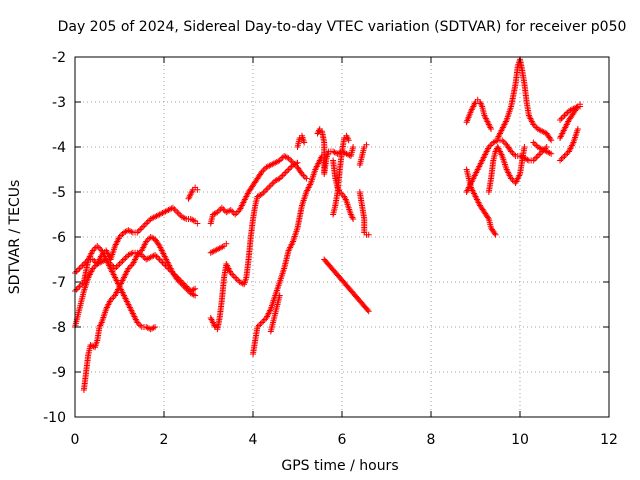 Image resolution: width=640 pixels, height=480 pixels. I want to click on y-tick-label: -9, so click(59, 373).